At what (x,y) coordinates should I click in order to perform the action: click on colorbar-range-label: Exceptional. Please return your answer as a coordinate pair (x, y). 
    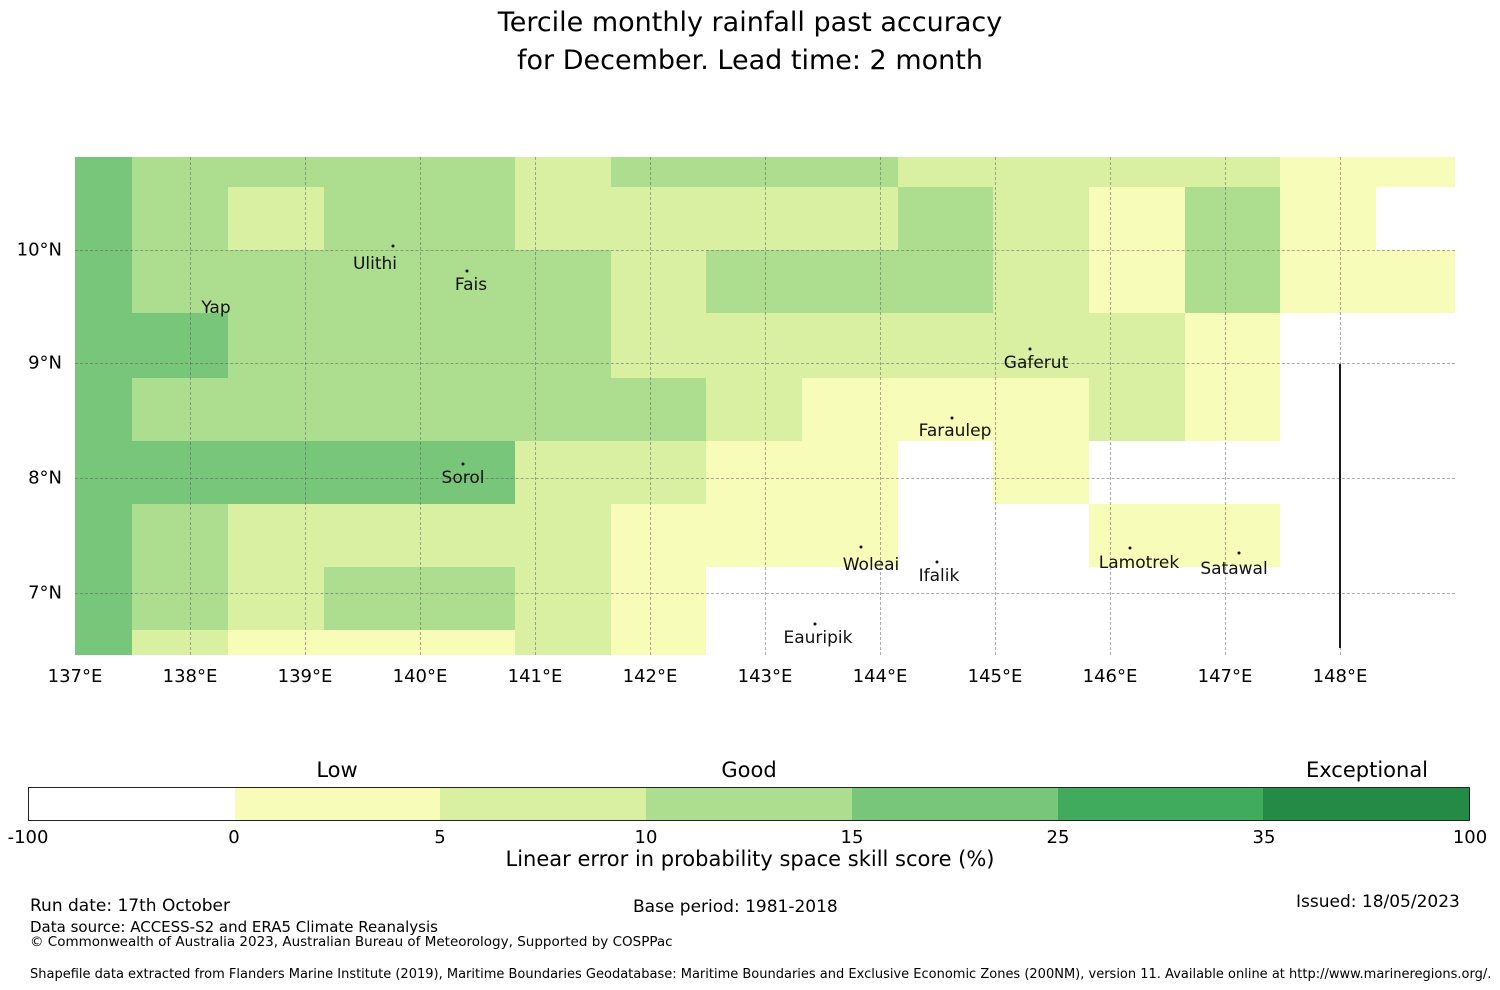
    Looking at the image, I should click on (1367, 770).